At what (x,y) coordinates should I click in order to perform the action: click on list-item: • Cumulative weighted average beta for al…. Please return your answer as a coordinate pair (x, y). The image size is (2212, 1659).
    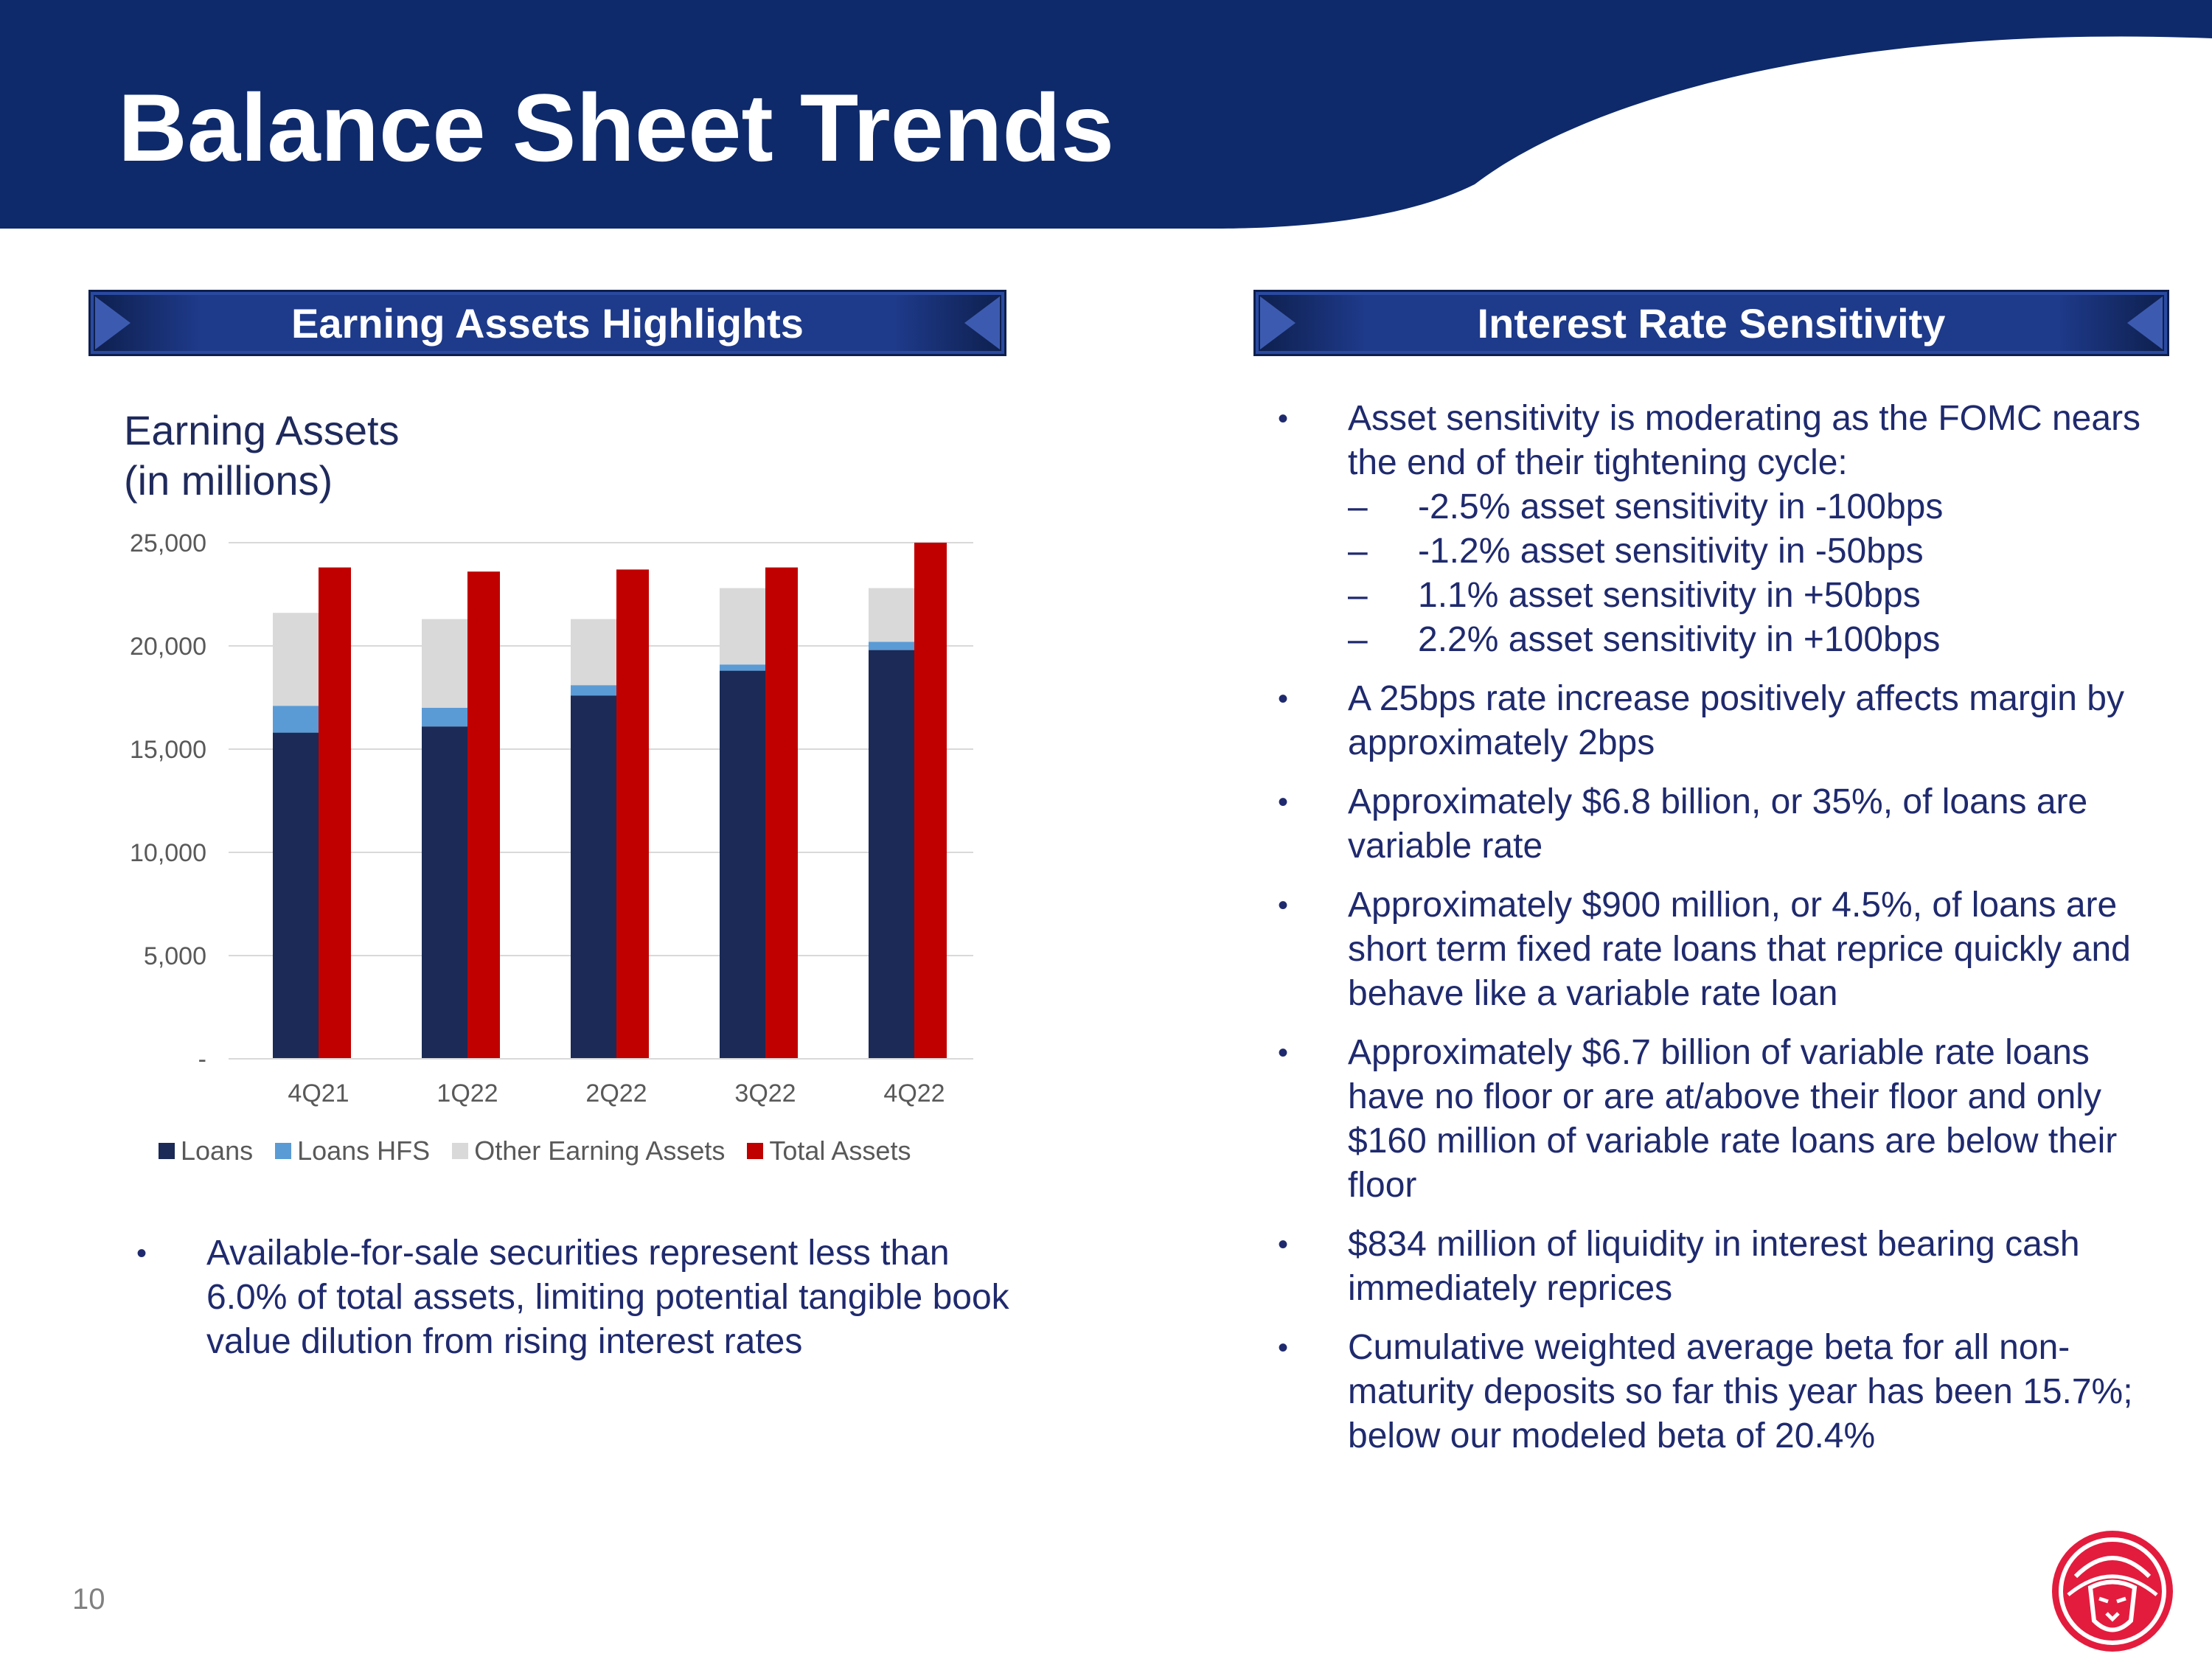
    Looking at the image, I should click on (1718, 1392).